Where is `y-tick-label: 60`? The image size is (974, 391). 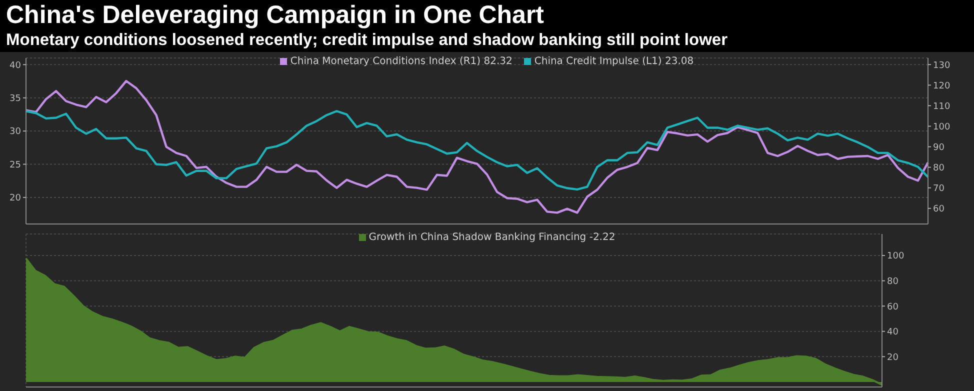
y-tick-label: 60 is located at coordinates (893, 307).